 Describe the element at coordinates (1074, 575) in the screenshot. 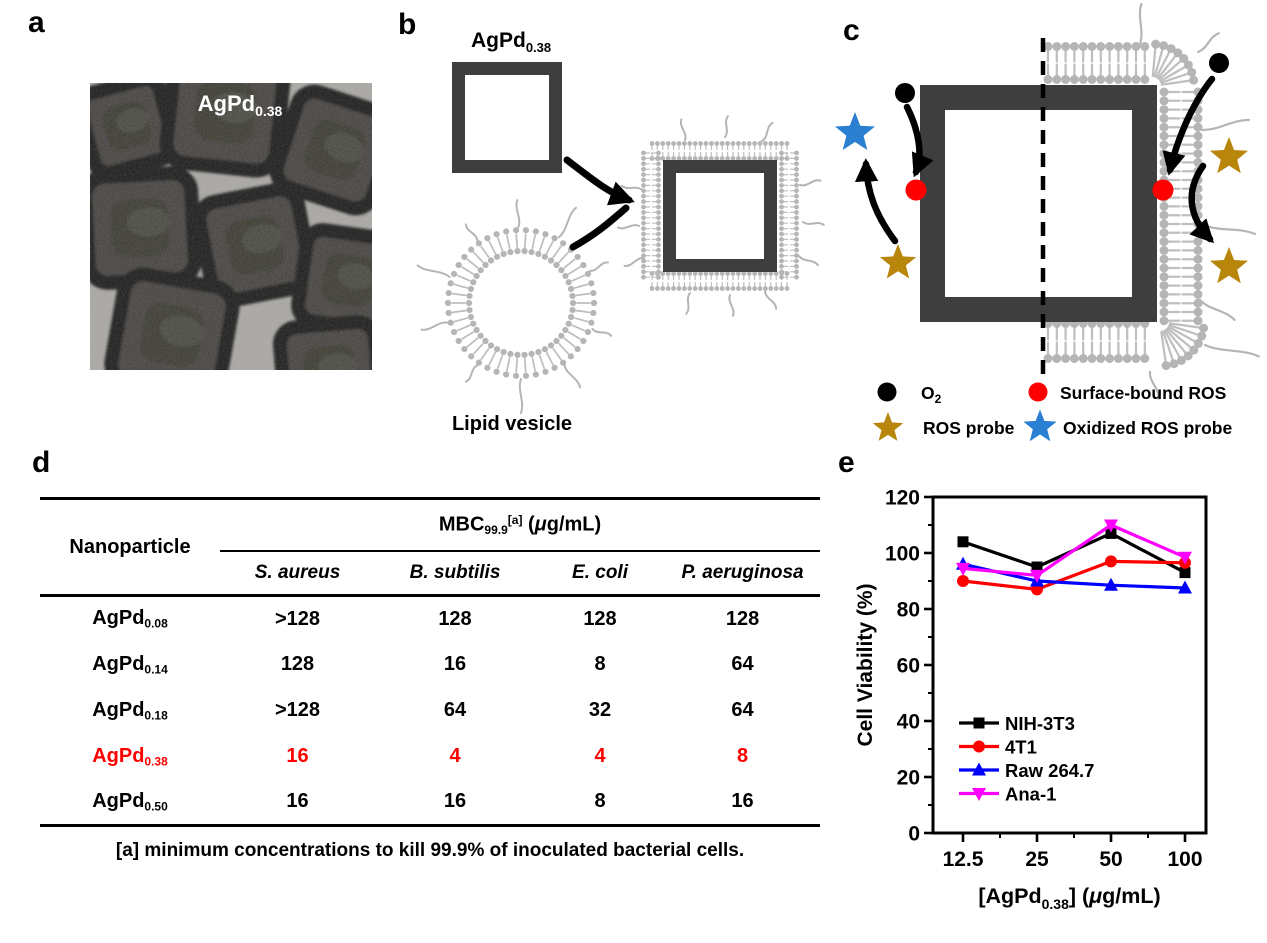

I see `series-4t1` at that location.